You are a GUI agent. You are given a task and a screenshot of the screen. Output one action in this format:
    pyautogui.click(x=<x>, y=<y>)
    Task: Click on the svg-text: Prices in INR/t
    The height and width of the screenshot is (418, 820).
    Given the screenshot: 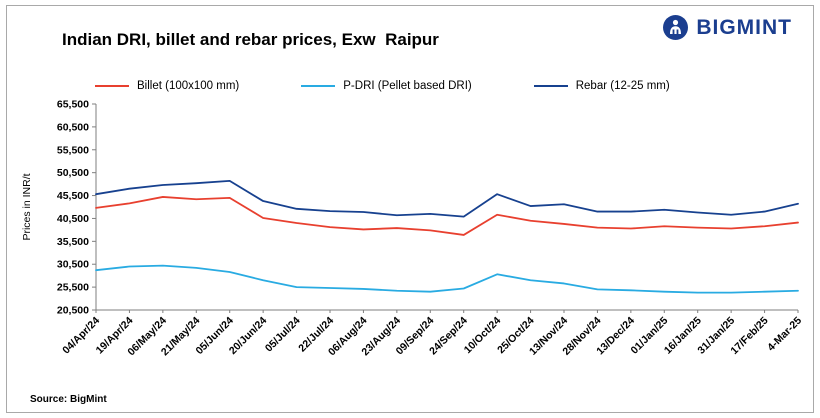 What is the action you would take?
    pyautogui.click(x=27, y=206)
    